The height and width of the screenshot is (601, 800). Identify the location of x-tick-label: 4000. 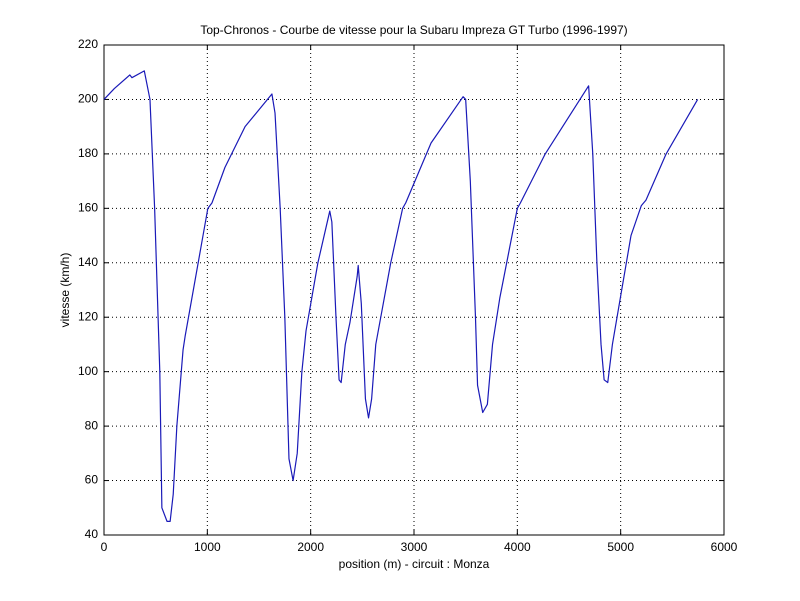
(517, 547).